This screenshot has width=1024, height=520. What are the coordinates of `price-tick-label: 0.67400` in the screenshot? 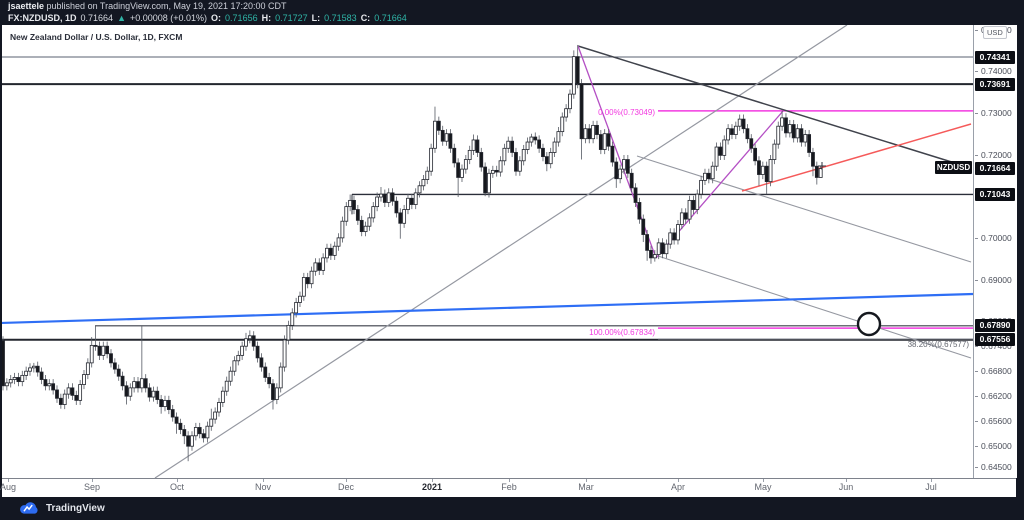 It's located at (995, 346).